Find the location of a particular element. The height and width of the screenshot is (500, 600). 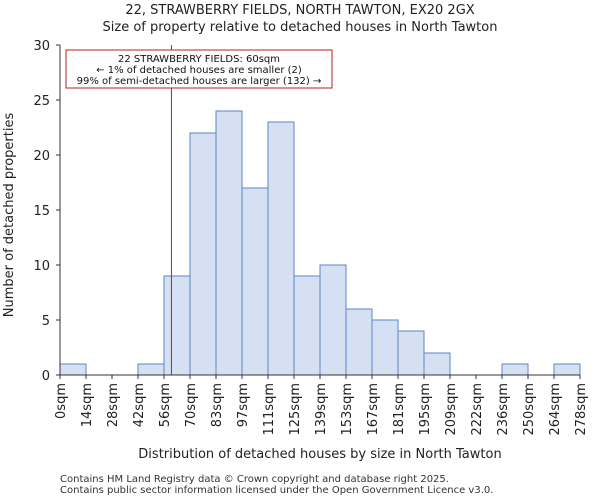

x-tick-label: 181sqm is located at coordinates (399, 409).